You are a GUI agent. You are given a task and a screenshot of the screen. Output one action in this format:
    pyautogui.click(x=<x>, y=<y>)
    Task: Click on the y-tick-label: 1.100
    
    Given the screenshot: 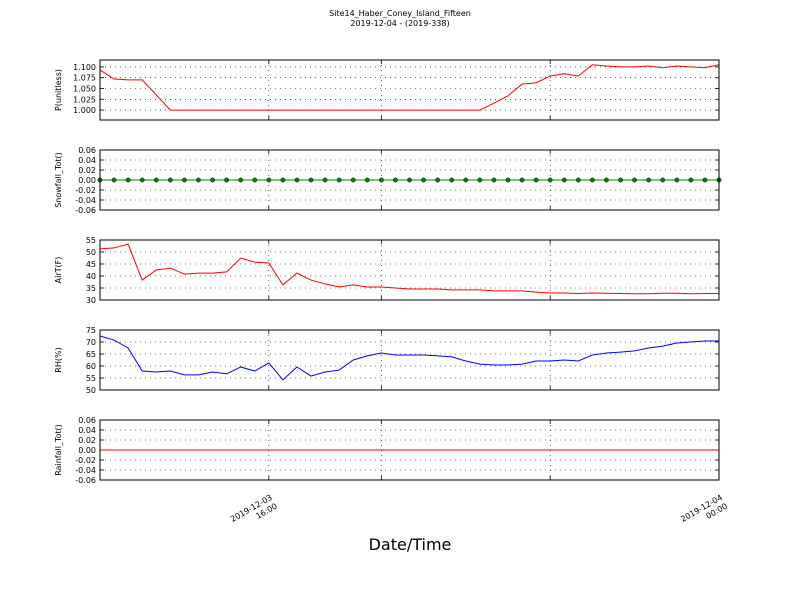 What is the action you would take?
    pyautogui.click(x=84, y=67)
    